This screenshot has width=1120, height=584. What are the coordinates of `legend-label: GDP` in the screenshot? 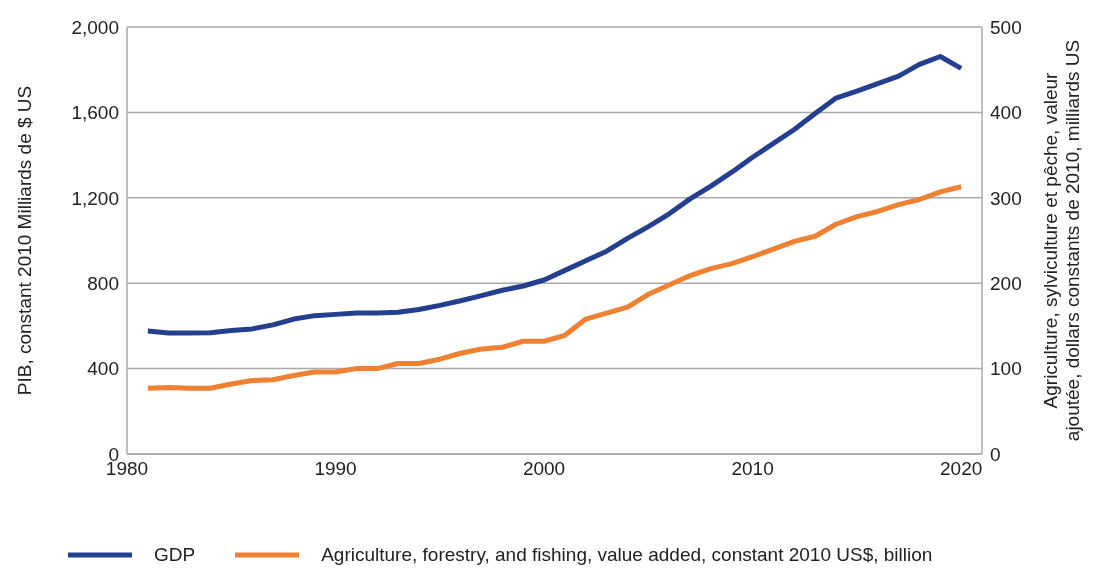 It's located at (175, 555).